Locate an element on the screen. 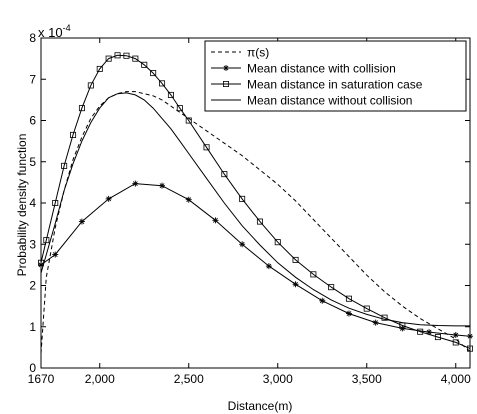 The width and height of the screenshot is (477, 414). x-tick-label: 2,500 is located at coordinates (189, 379).